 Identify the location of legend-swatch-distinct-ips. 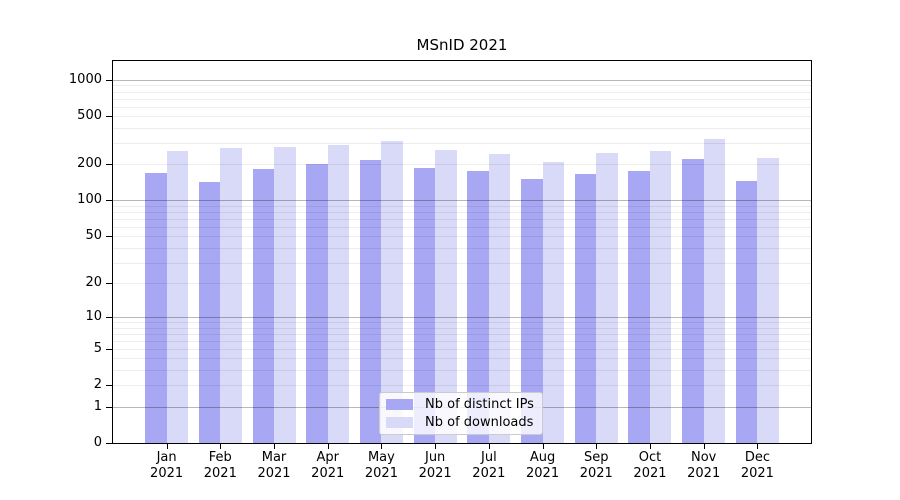
(399, 404).